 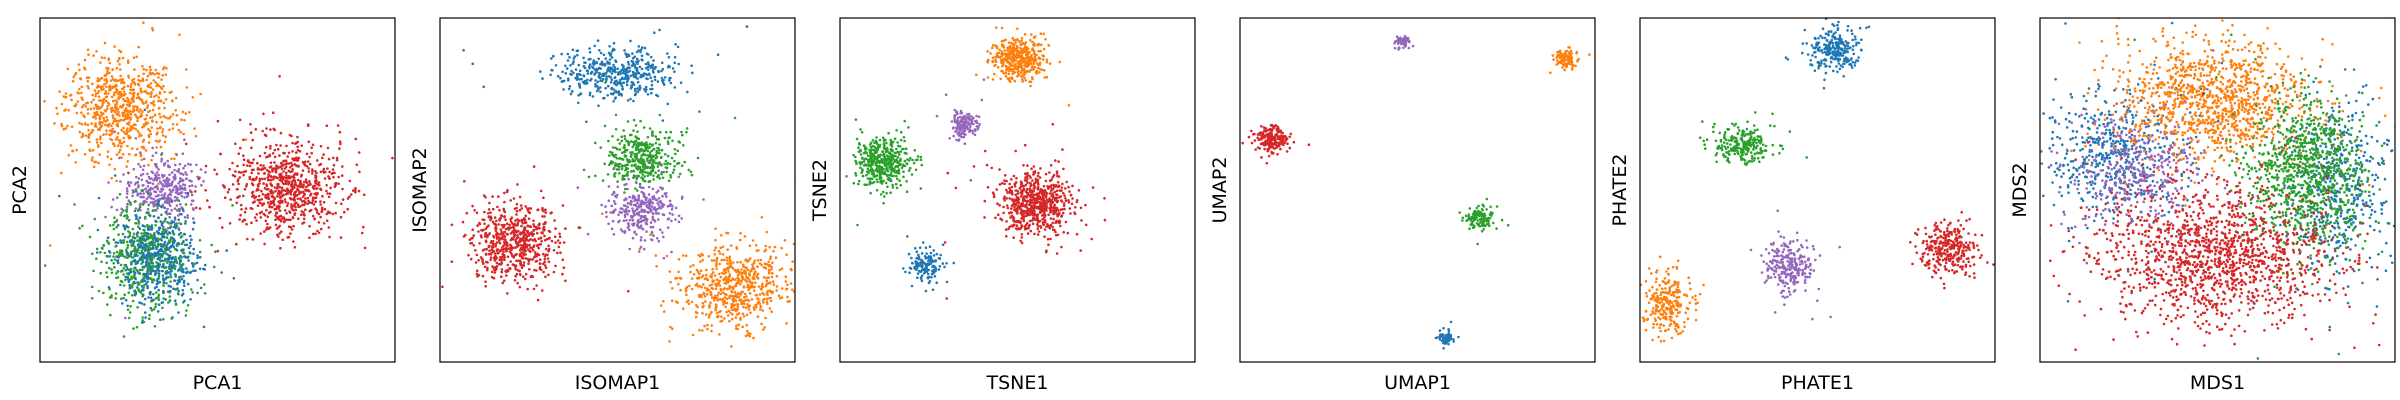 I want to click on scatter-points, so click(x=618, y=186).